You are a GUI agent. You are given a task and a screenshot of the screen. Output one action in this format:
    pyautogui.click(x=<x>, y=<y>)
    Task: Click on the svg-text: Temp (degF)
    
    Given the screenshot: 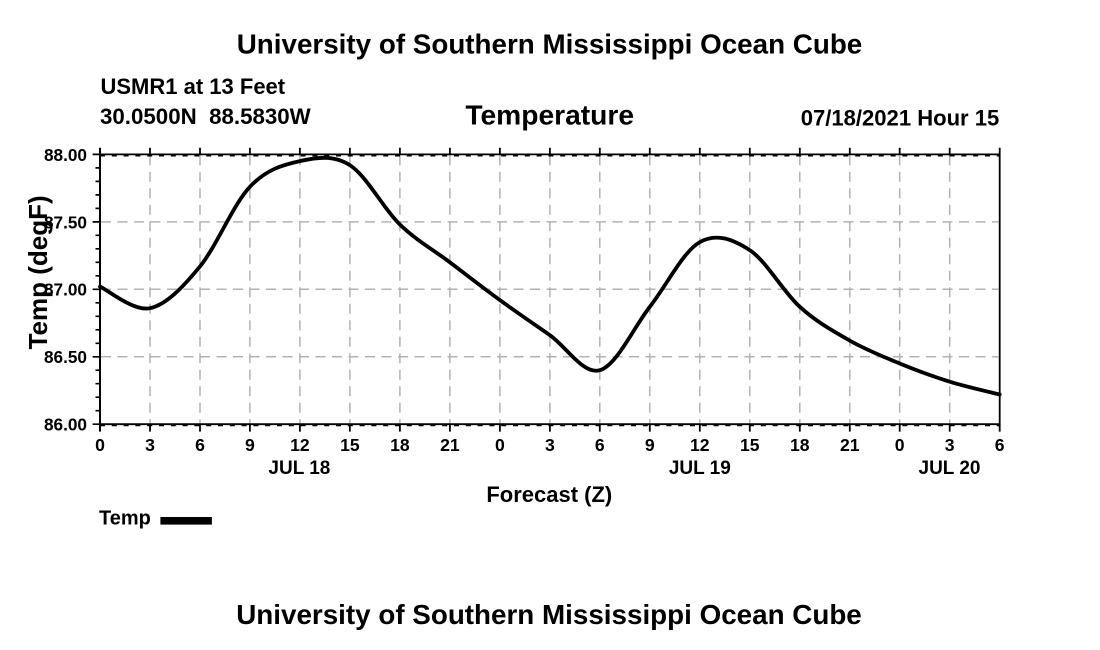 What is the action you would take?
    pyautogui.click(x=38, y=272)
    